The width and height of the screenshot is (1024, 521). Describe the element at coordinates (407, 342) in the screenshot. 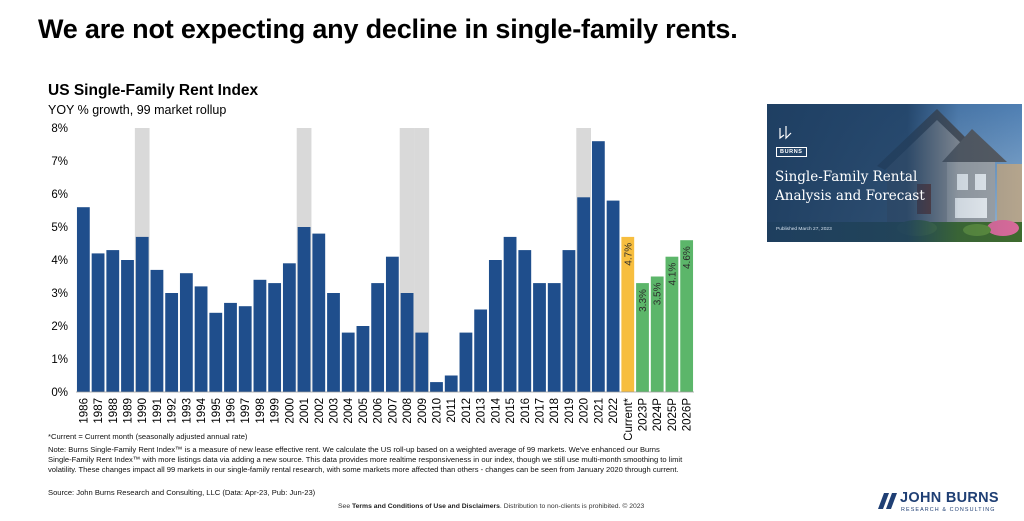

I see `bar-2008` at that location.